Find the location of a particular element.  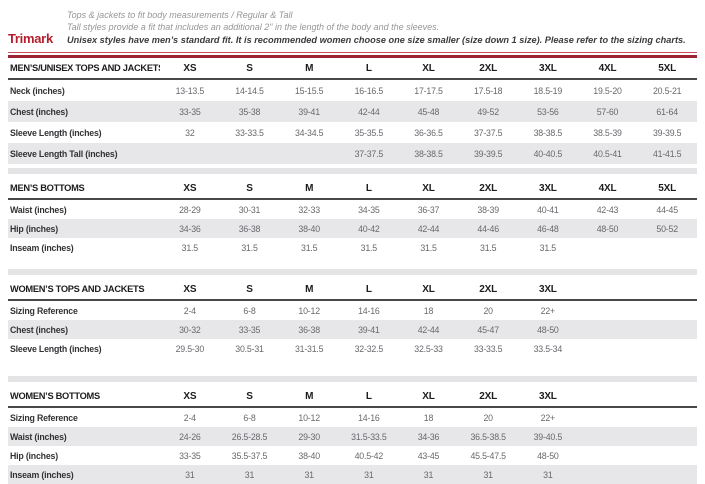

table-header-row: MEN’S BOTTOMS XS S M L XL 2XL 3XL 4XL 5XL is located at coordinates (352, 189).